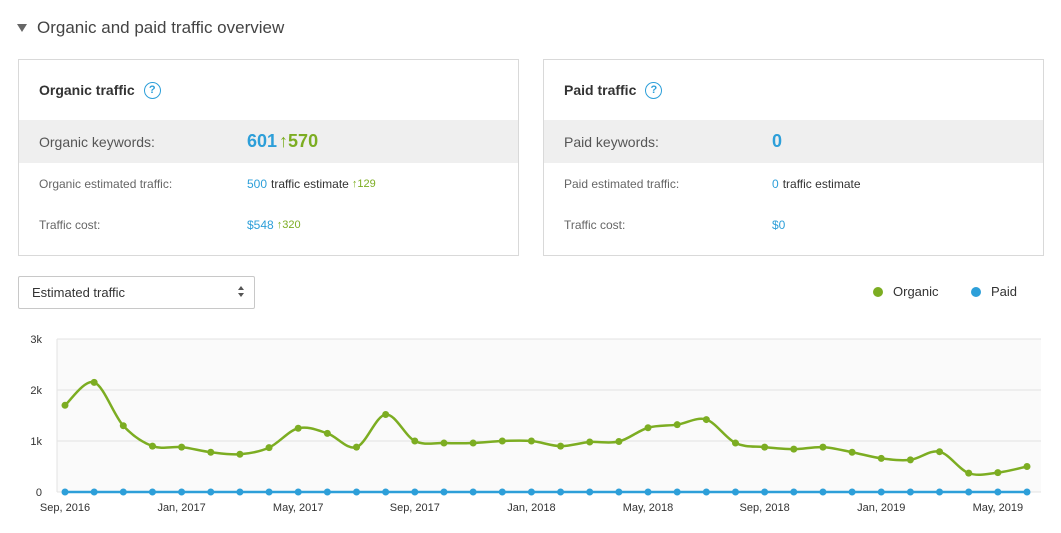 This screenshot has height=533, width=1061. I want to click on paid-dot-icon, so click(976, 291).